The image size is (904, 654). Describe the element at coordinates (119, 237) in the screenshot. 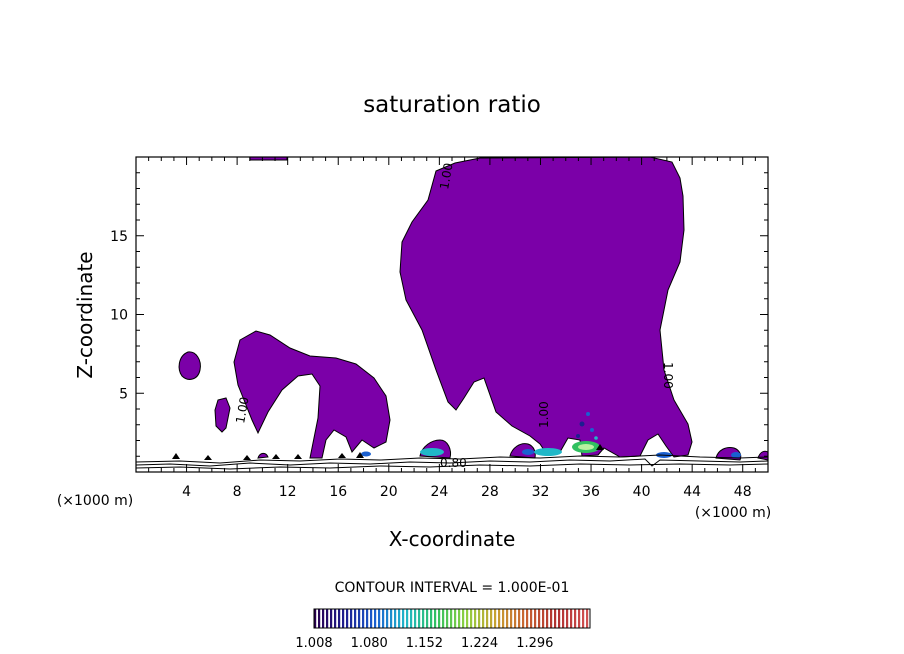

I see `y-tick-label: 15` at that location.